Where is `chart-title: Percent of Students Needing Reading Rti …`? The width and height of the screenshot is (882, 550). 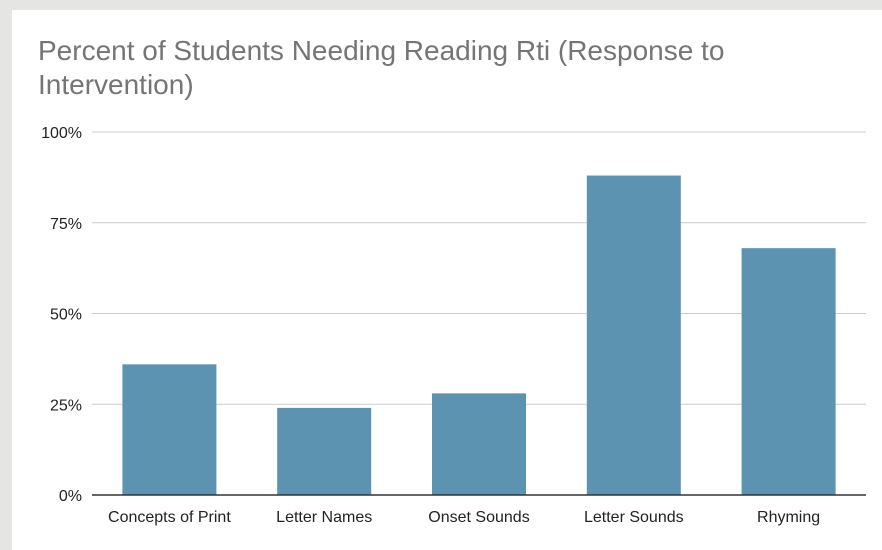
chart-title: Percent of Students Needing Reading Rti … is located at coordinates (381, 67).